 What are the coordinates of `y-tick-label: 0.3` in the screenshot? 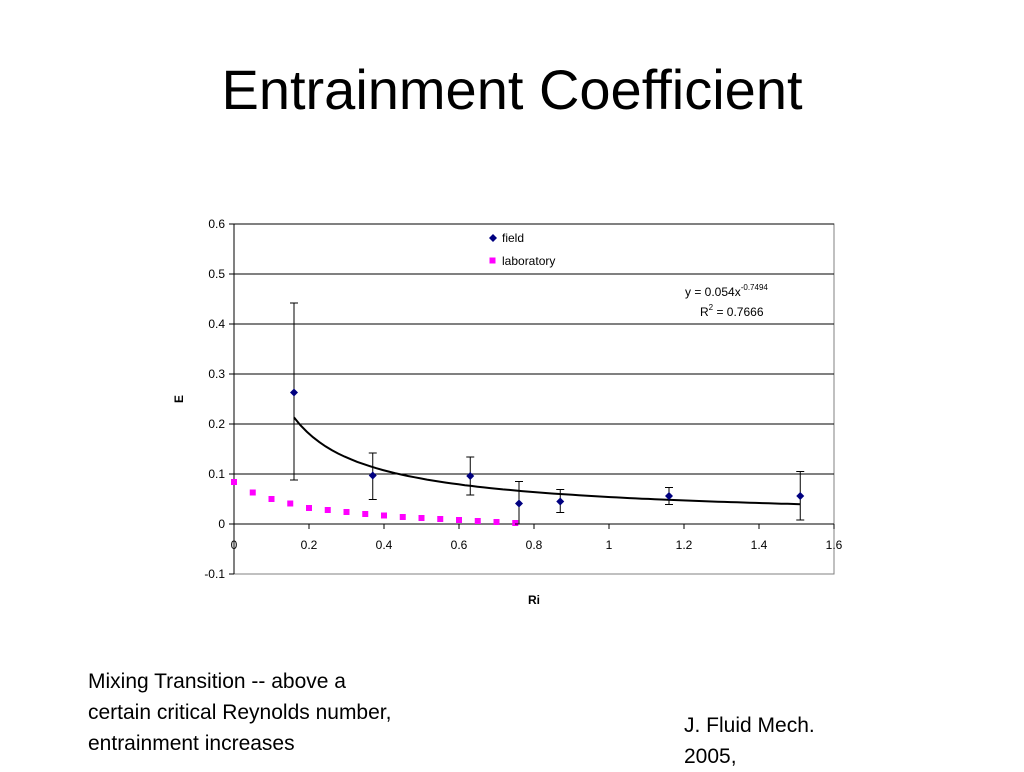 It's located at (216, 374).